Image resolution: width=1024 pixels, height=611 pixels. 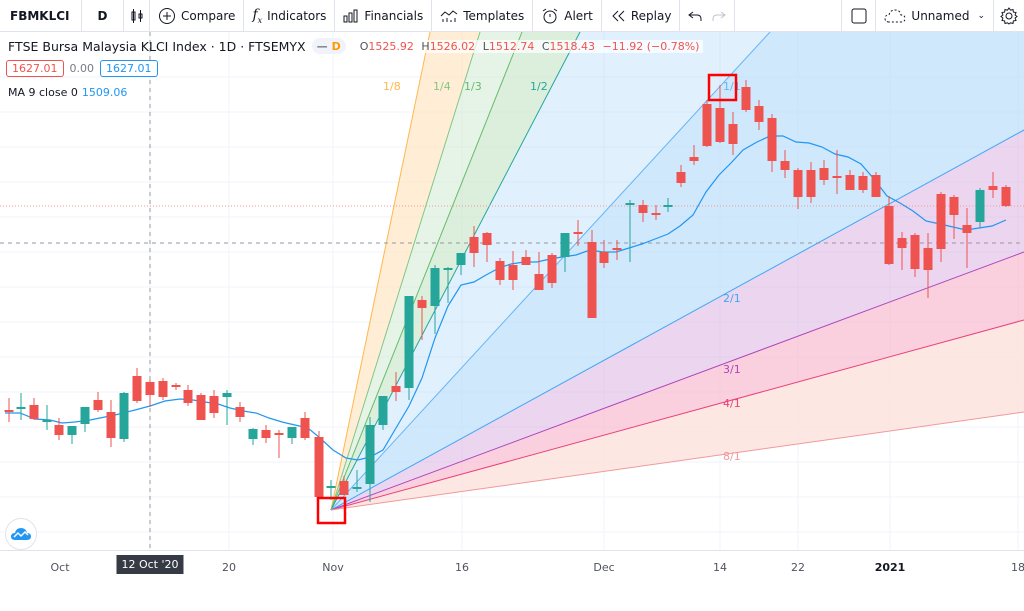 I want to click on undo-redo-group, so click(x=708, y=15).